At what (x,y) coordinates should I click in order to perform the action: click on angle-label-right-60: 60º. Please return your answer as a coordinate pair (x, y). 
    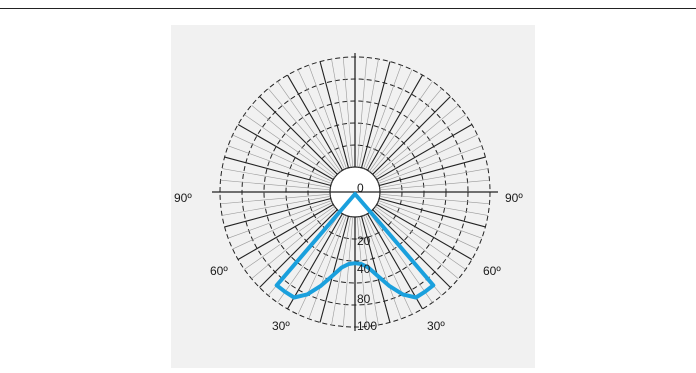
    Looking at the image, I should click on (492, 271).